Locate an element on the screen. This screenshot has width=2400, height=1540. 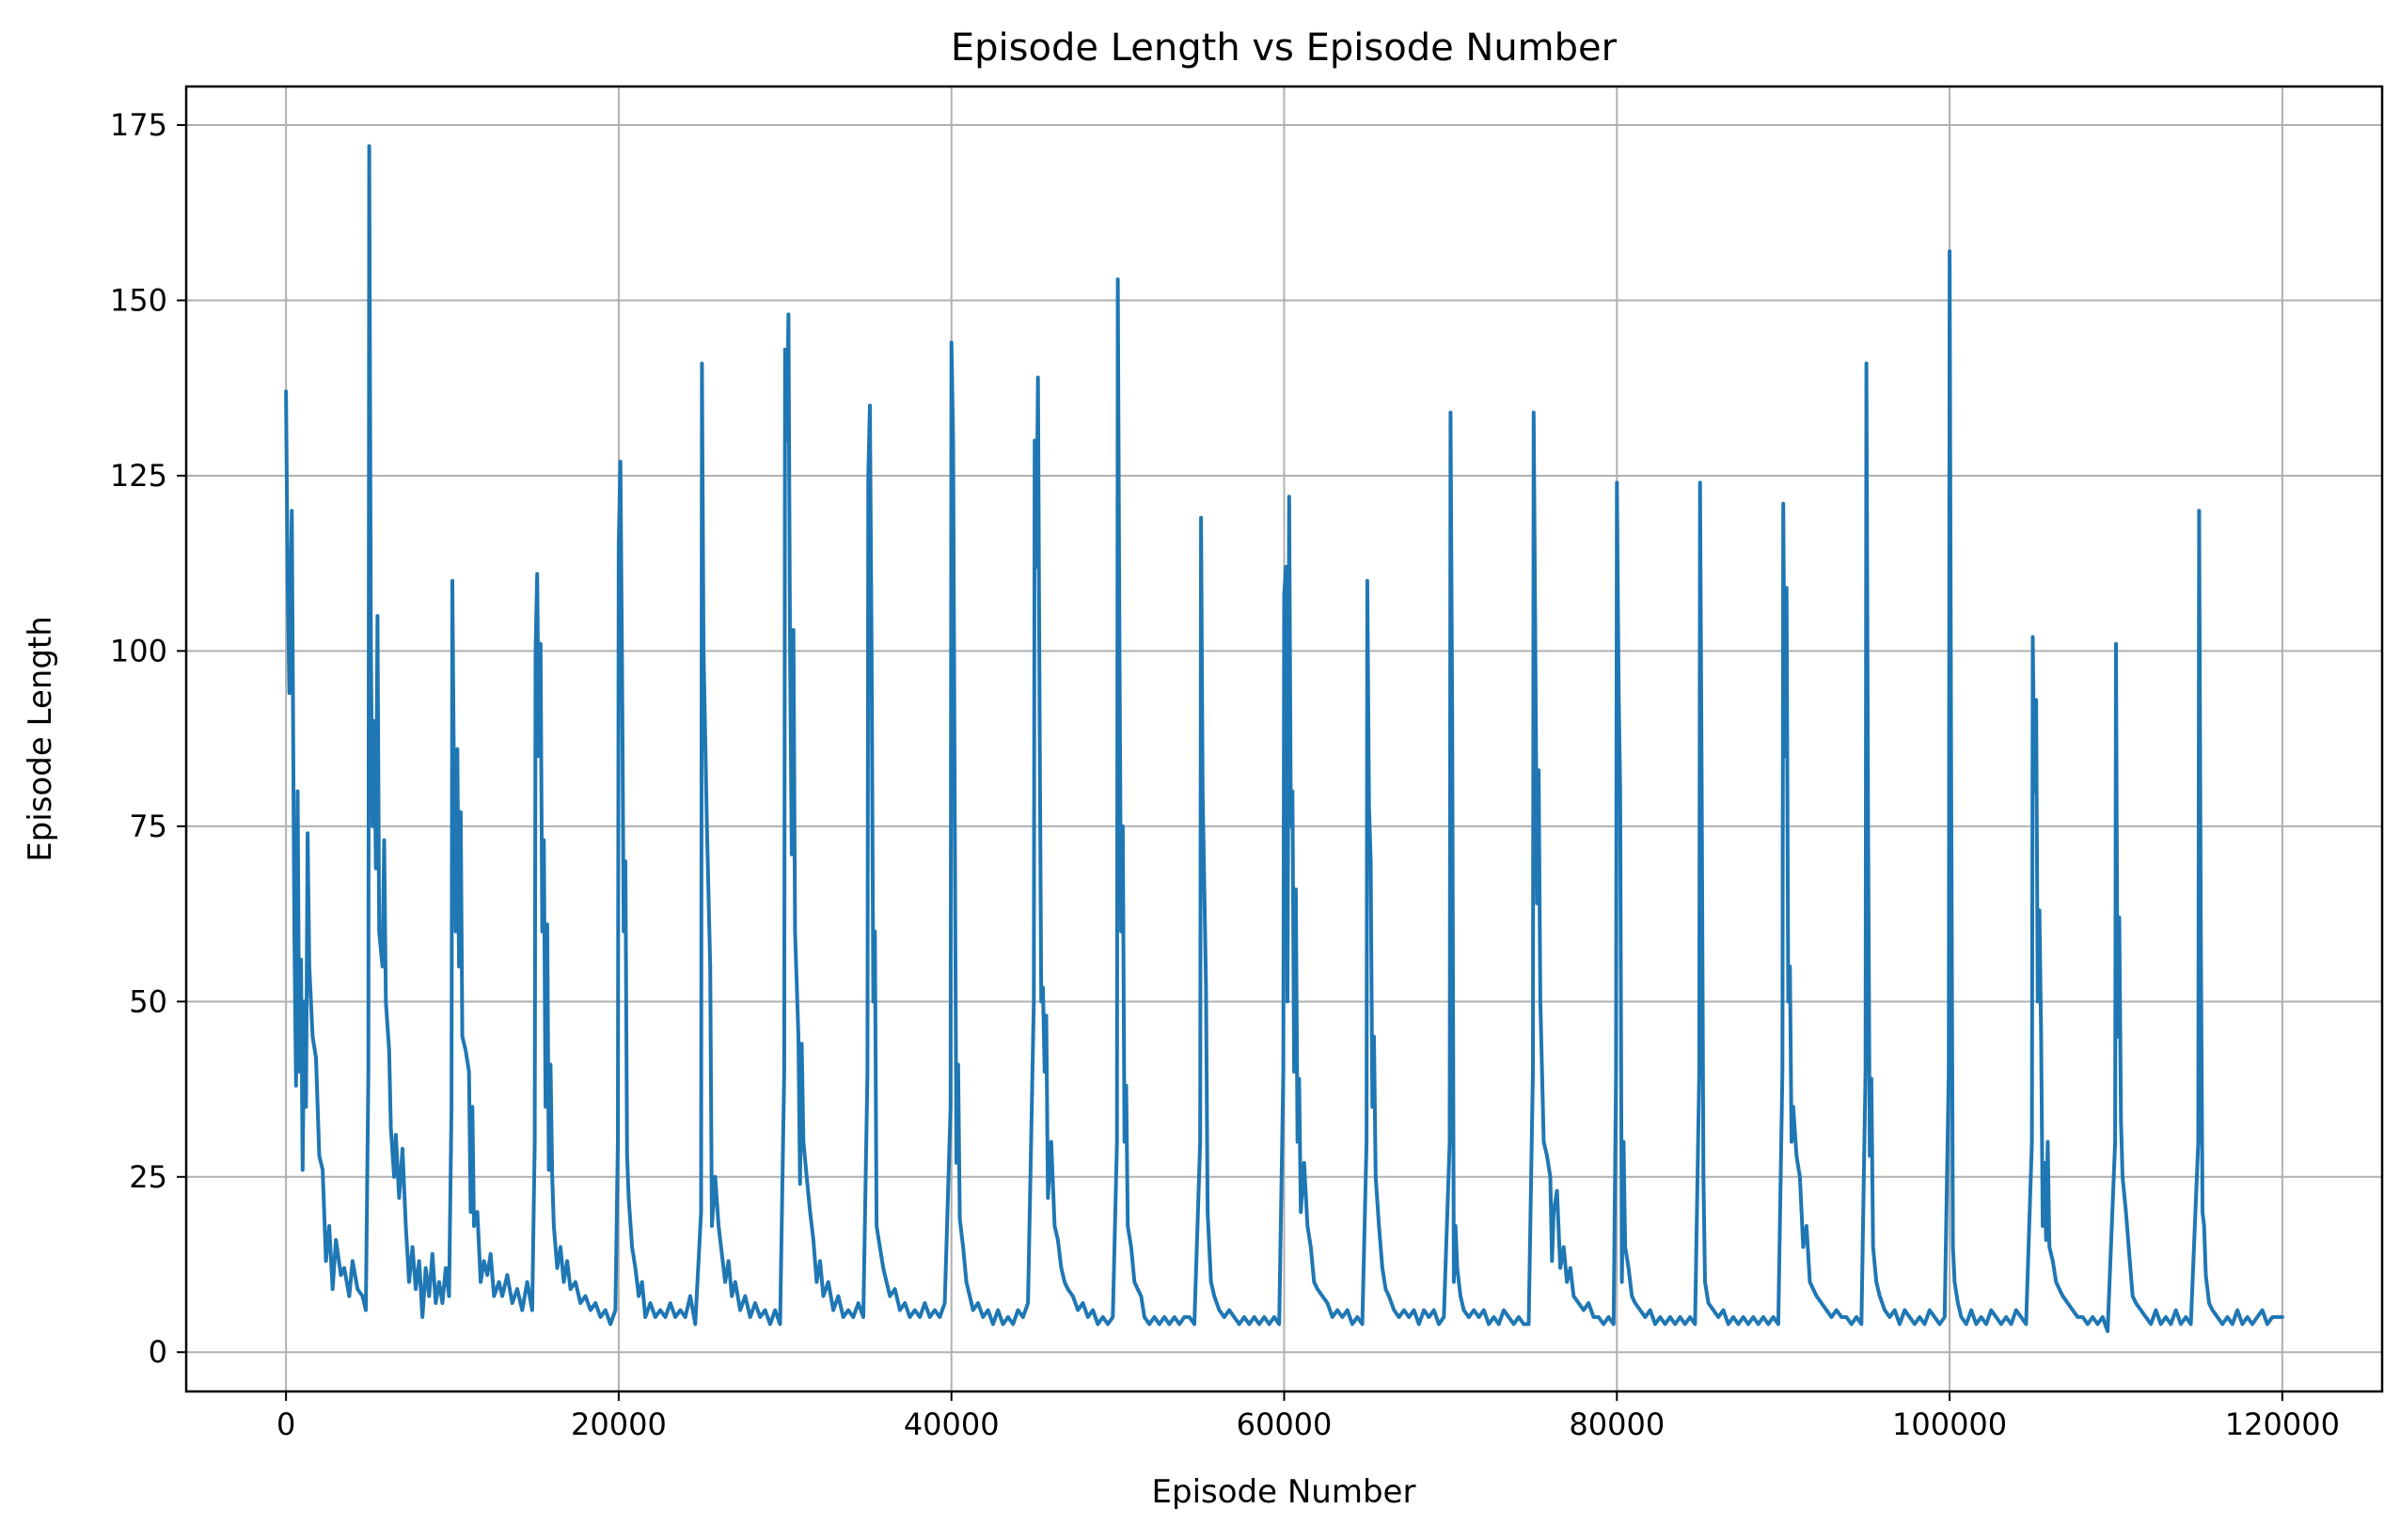
x-tick-label: 40000 is located at coordinates (952, 1424).